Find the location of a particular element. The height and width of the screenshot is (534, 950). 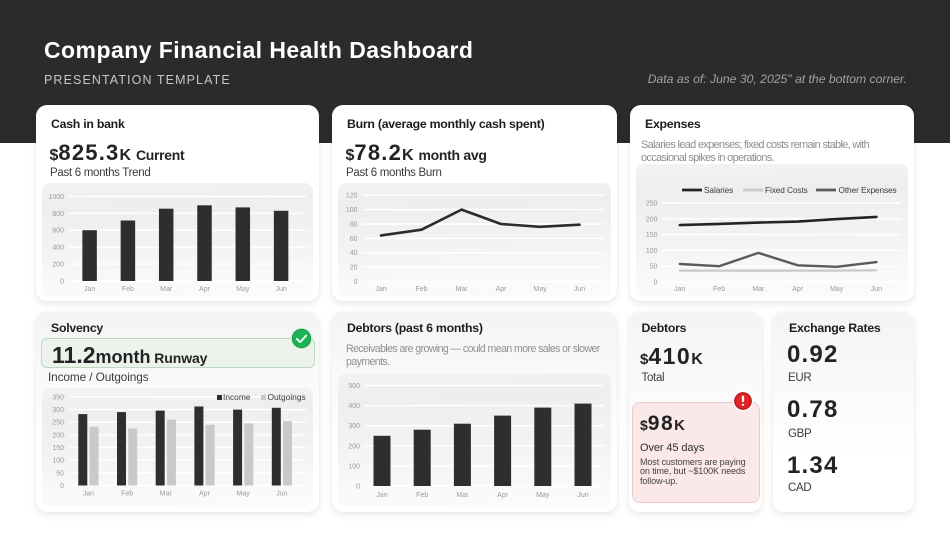

svg-text: 40 is located at coordinates (354, 253).